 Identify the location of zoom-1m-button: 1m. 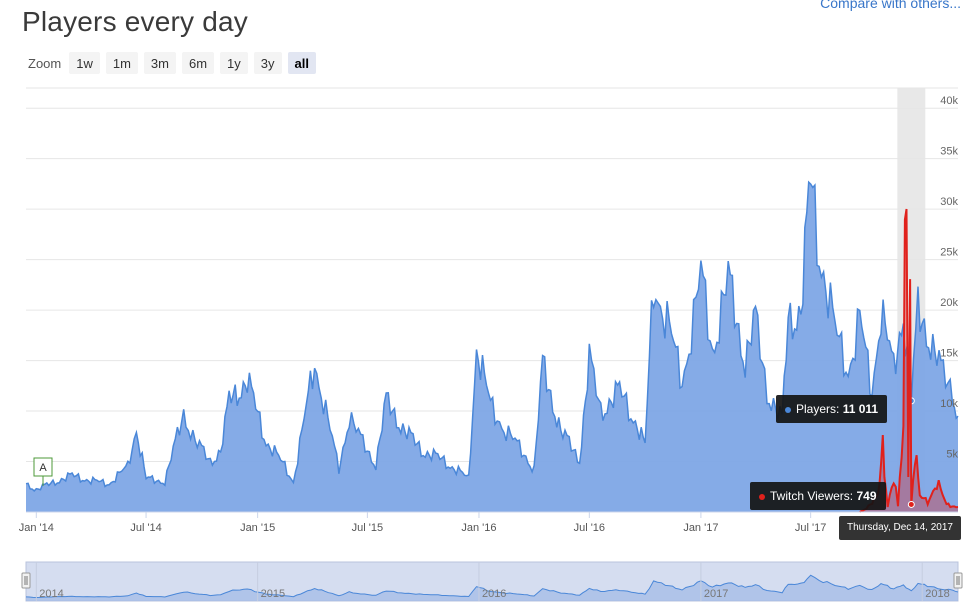
(121, 63).